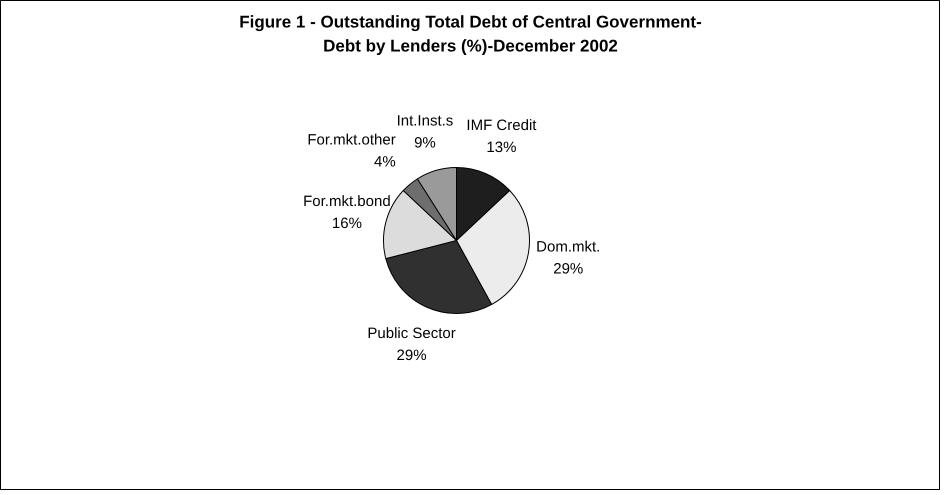 This screenshot has height=495, width=948. What do you see at coordinates (568, 247) in the screenshot?
I see `slice-label: Dom.mkt.` at bounding box center [568, 247].